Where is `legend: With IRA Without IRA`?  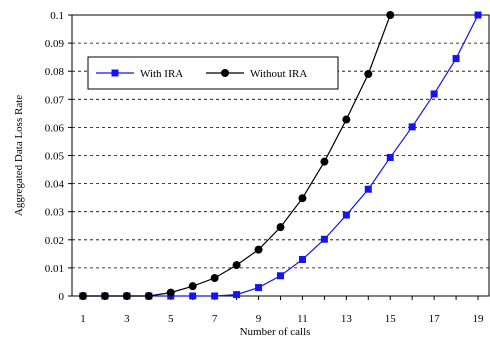 legend: With IRA Without IRA is located at coordinates (213, 73).